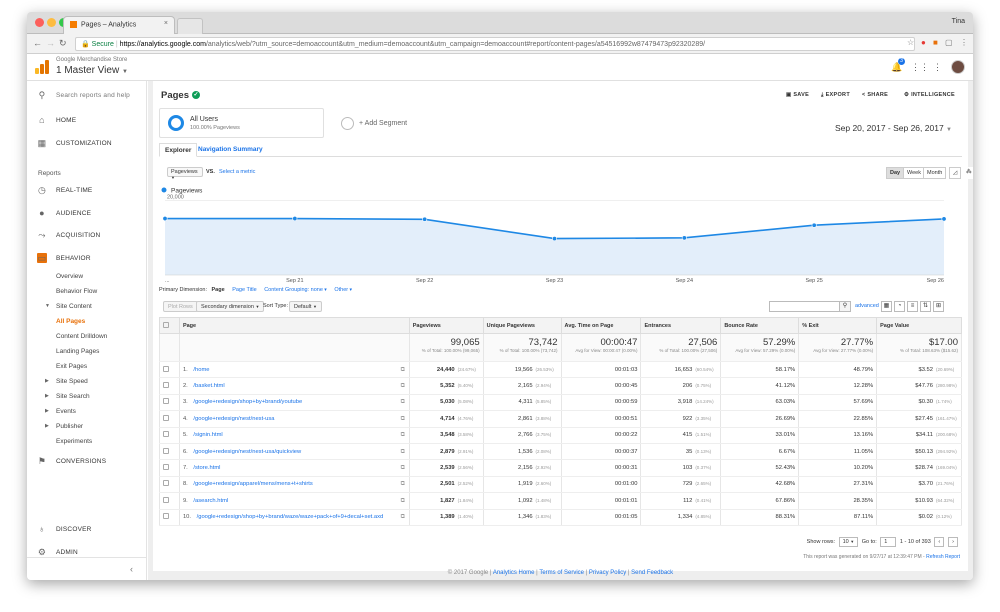 The image size is (1000, 612). I want to click on sidebar-item-audience: ● AUDIENCE, so click(87, 213).